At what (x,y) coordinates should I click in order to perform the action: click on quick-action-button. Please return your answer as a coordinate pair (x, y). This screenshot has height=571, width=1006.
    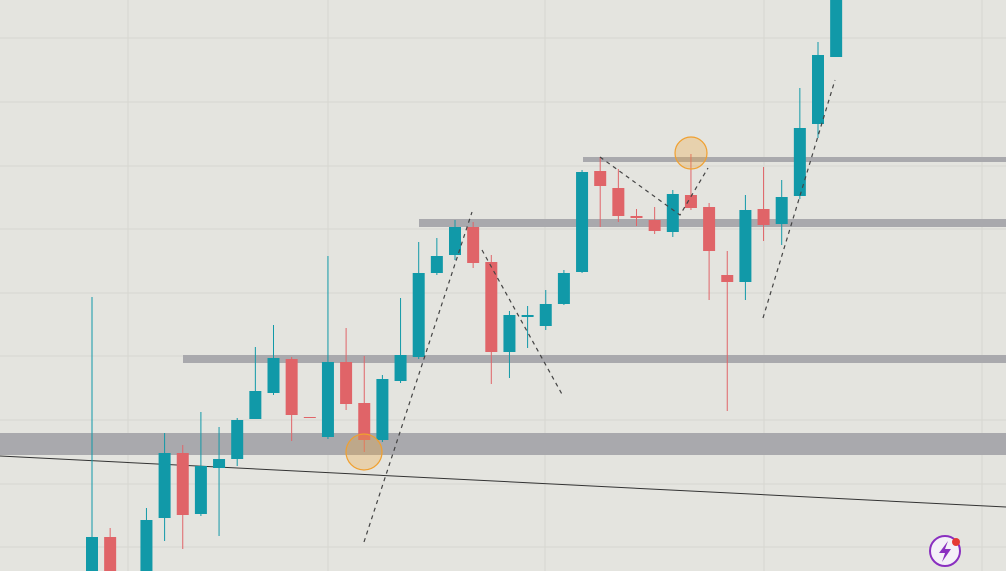
    Looking at the image, I should click on (945, 551).